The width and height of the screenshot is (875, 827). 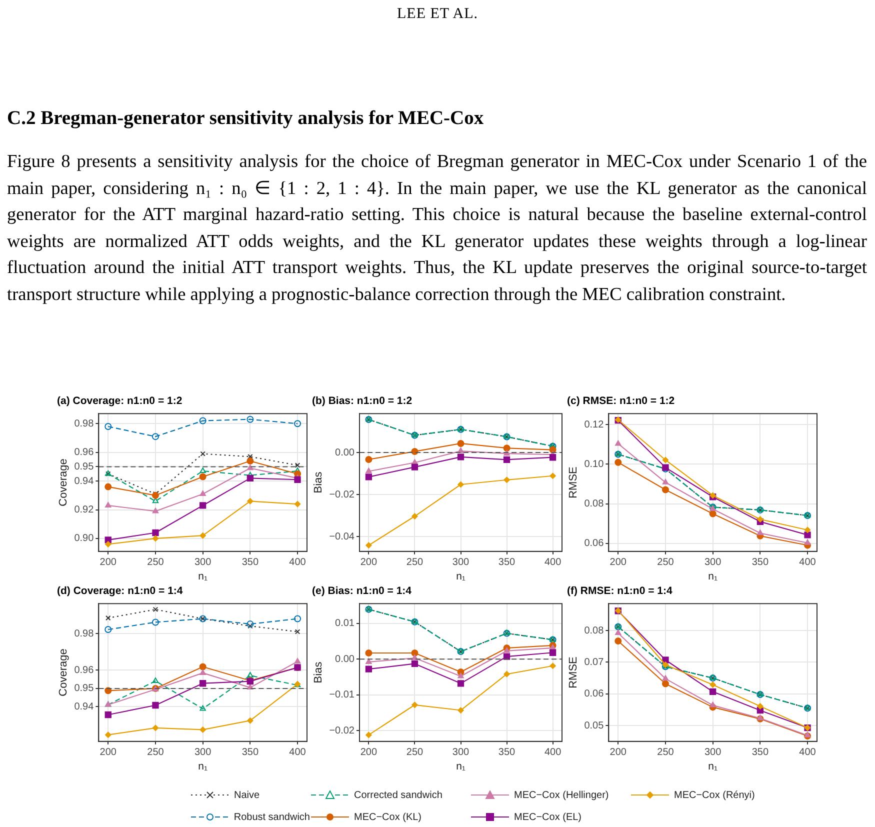 I want to click on legend-label: MEC−Cox (Rényi), so click(x=714, y=795).